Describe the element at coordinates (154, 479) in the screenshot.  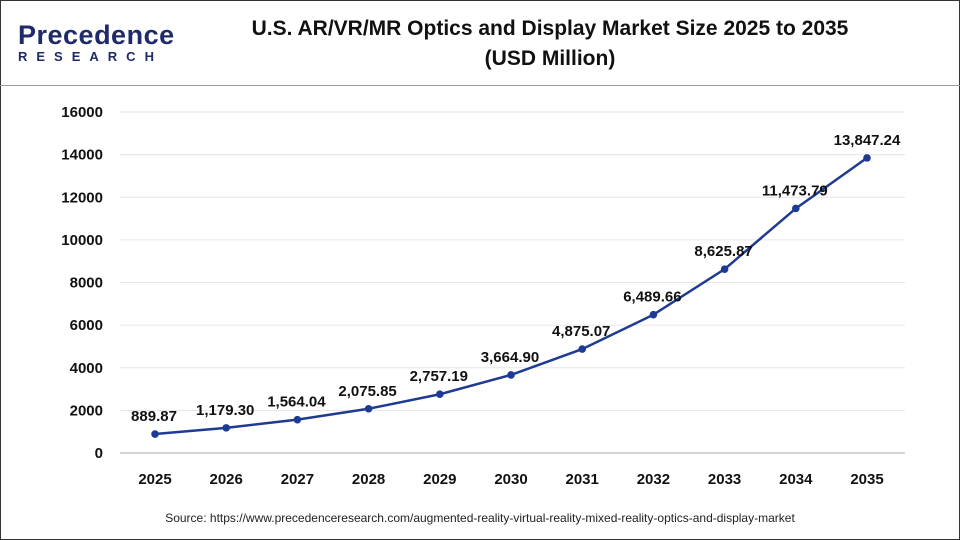
I see `x-tick-label: 2025` at that location.